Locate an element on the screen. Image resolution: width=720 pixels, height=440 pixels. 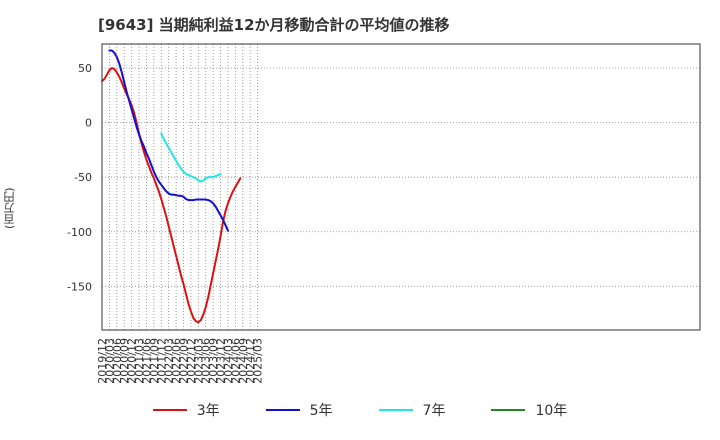
x-tick-label: 2021/09 is located at coordinates (154, 361).